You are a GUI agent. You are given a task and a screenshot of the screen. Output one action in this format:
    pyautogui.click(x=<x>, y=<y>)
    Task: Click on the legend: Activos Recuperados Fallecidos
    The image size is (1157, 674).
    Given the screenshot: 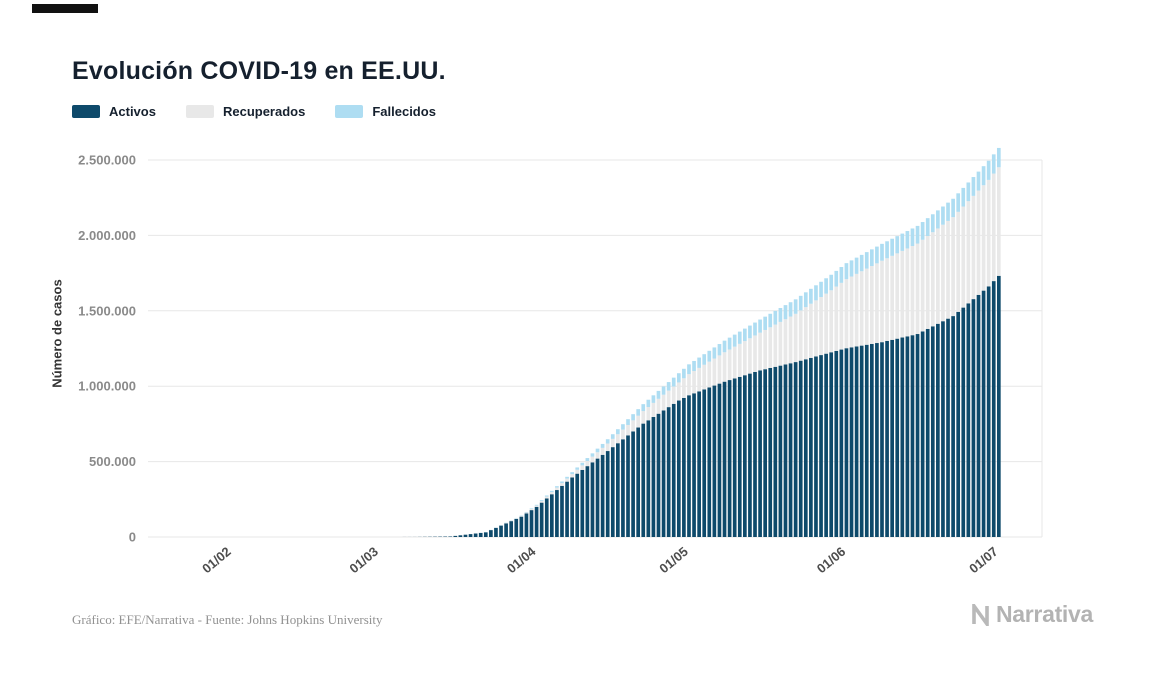 What is the action you would take?
    pyautogui.click(x=254, y=111)
    